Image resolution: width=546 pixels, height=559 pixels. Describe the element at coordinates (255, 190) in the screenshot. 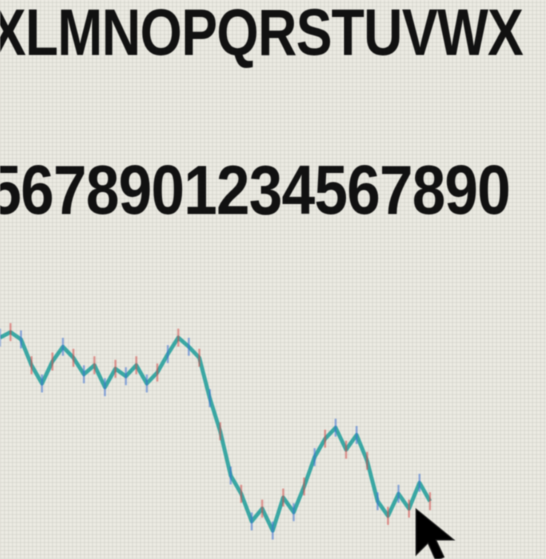

I see `digits-text-line: 5678901234567890` at that location.